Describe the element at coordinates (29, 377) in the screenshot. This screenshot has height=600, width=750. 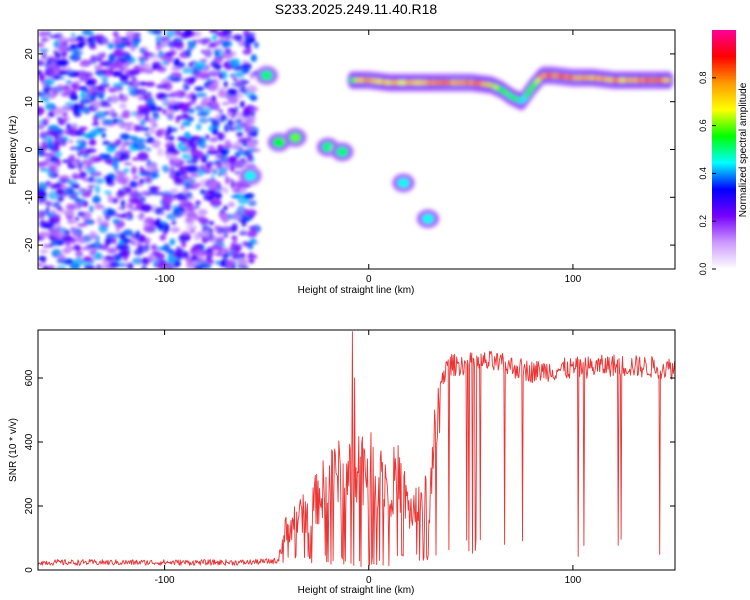
I see `y-tick-label: 600` at that location.